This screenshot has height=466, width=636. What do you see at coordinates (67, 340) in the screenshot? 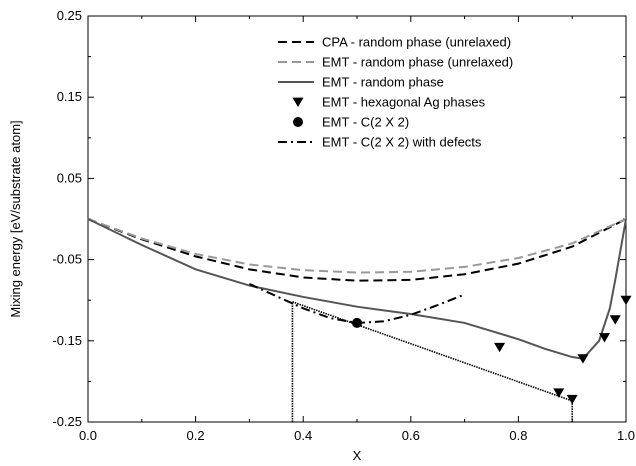
I see `y-tick-label: -0.15` at bounding box center [67, 340].